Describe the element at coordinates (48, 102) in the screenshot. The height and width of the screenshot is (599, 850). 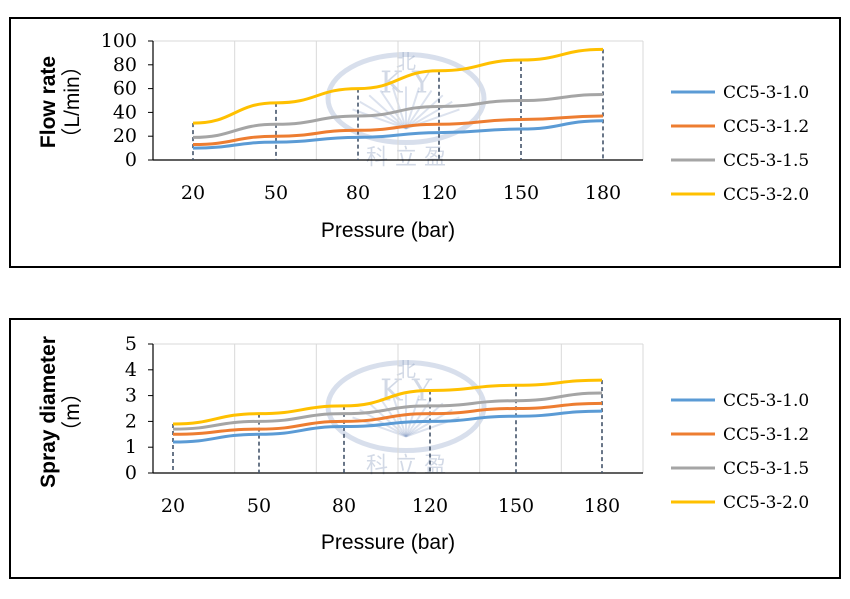
I see `y-axis-title-line1: Flow rate` at that location.